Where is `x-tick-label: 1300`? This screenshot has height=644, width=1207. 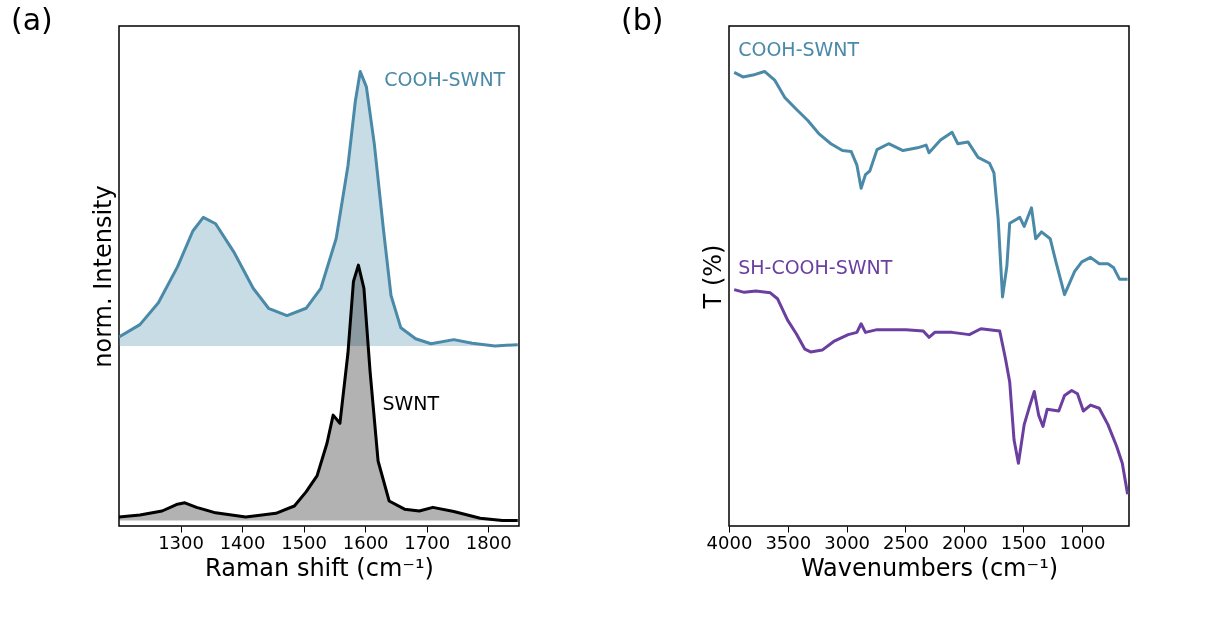 x-tick-label: 1300 is located at coordinates (181, 542).